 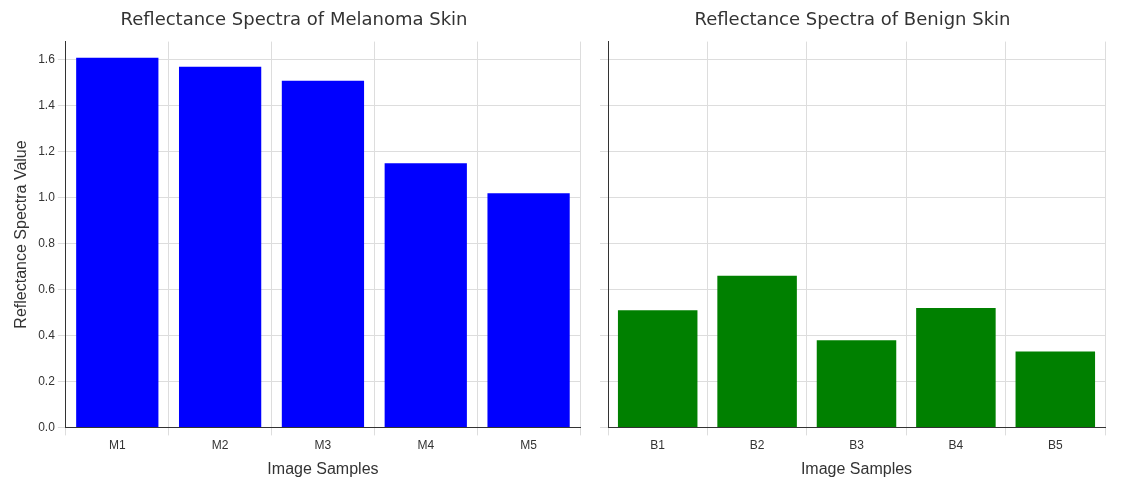 I want to click on y-tick-label: 0.4, so click(x=47, y=334).